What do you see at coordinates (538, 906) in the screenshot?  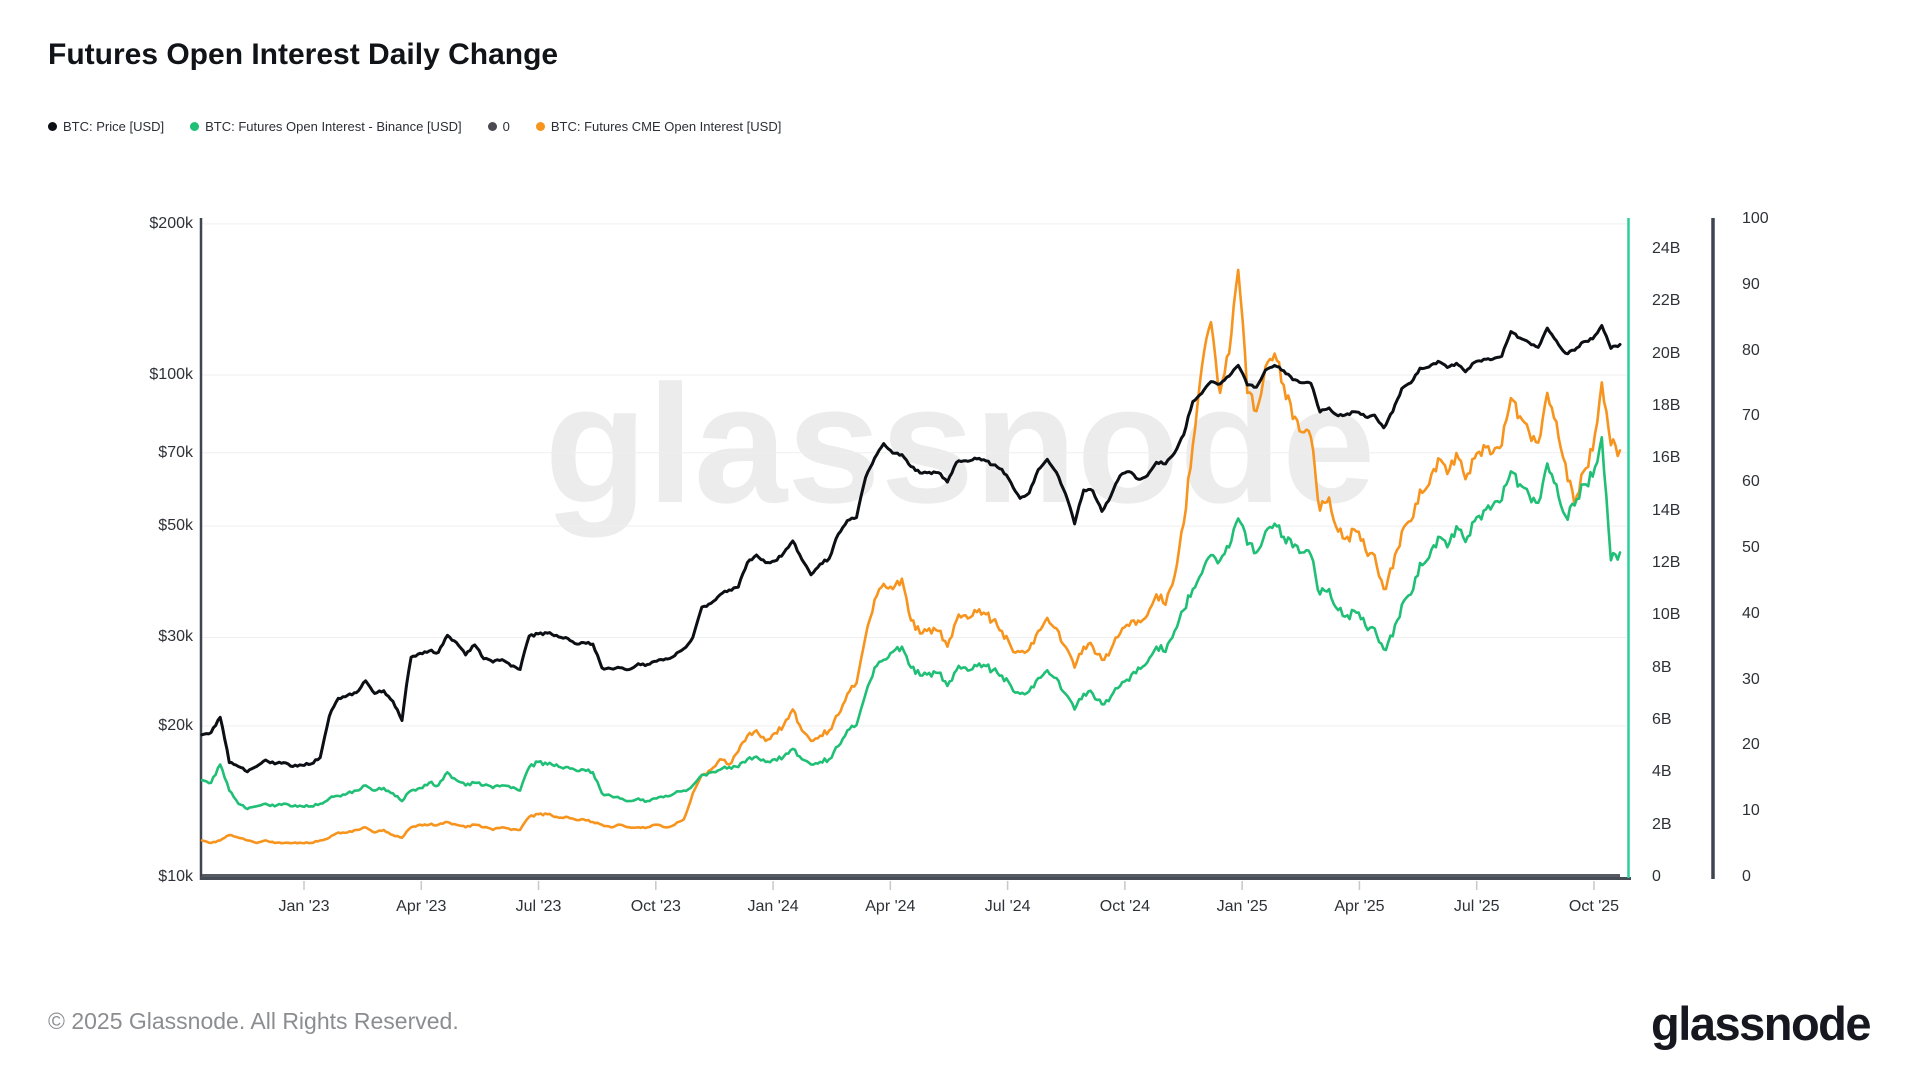 I see `x-axis-tick-label: Jul '23` at bounding box center [538, 906].